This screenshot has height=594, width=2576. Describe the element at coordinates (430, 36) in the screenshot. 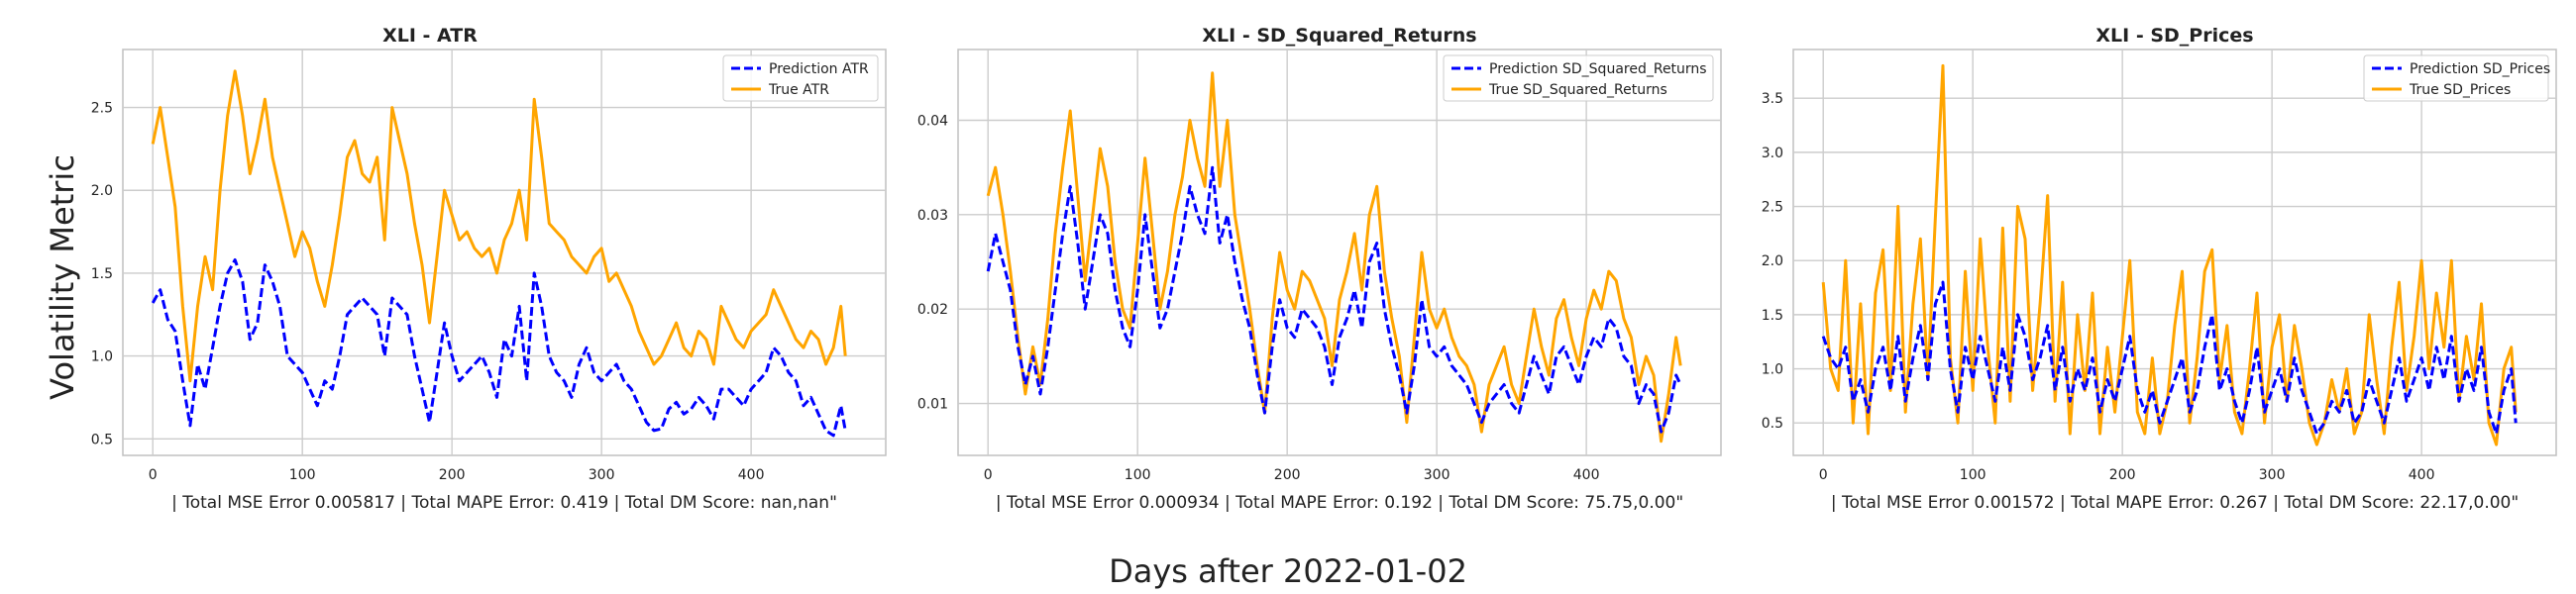

I see `chart-title-atr: XLI - ATR` at that location.